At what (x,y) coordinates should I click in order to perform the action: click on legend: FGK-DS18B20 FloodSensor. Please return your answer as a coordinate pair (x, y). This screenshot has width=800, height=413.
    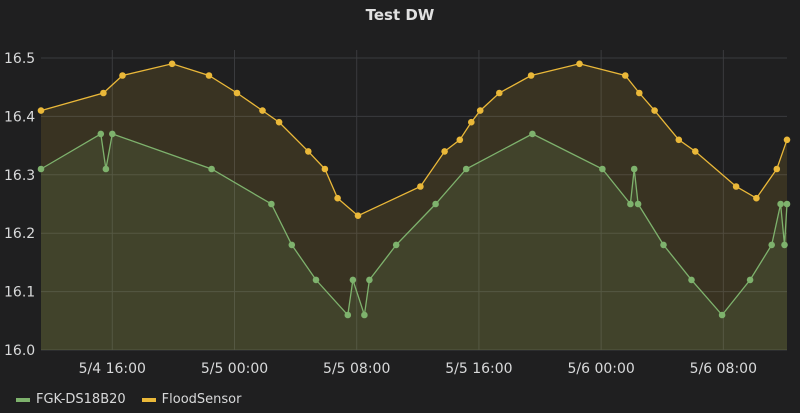
    Looking at the image, I should click on (128, 399).